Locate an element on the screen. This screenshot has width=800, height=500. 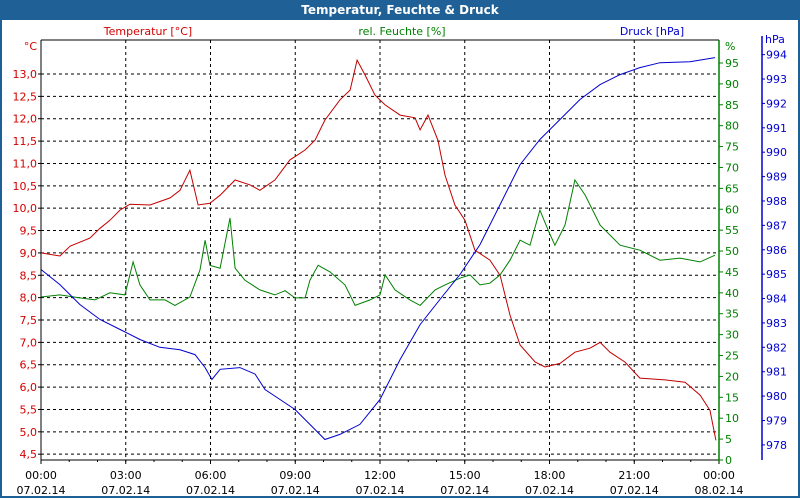
temp-tick-label: 10,5 is located at coordinates (25, 186).